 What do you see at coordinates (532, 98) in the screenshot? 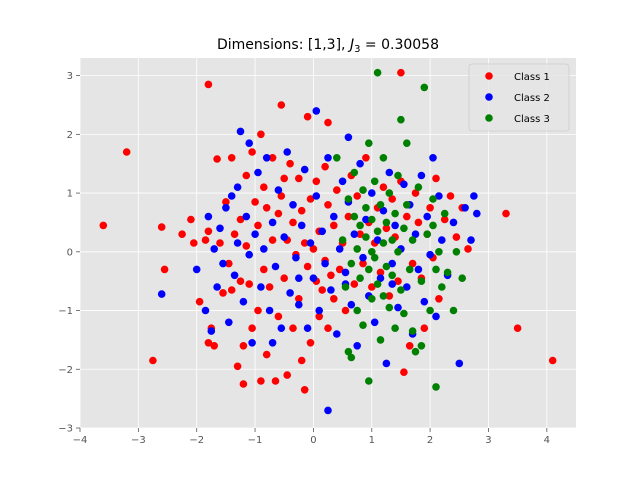
I see `legend-label: Class 2` at bounding box center [532, 98].